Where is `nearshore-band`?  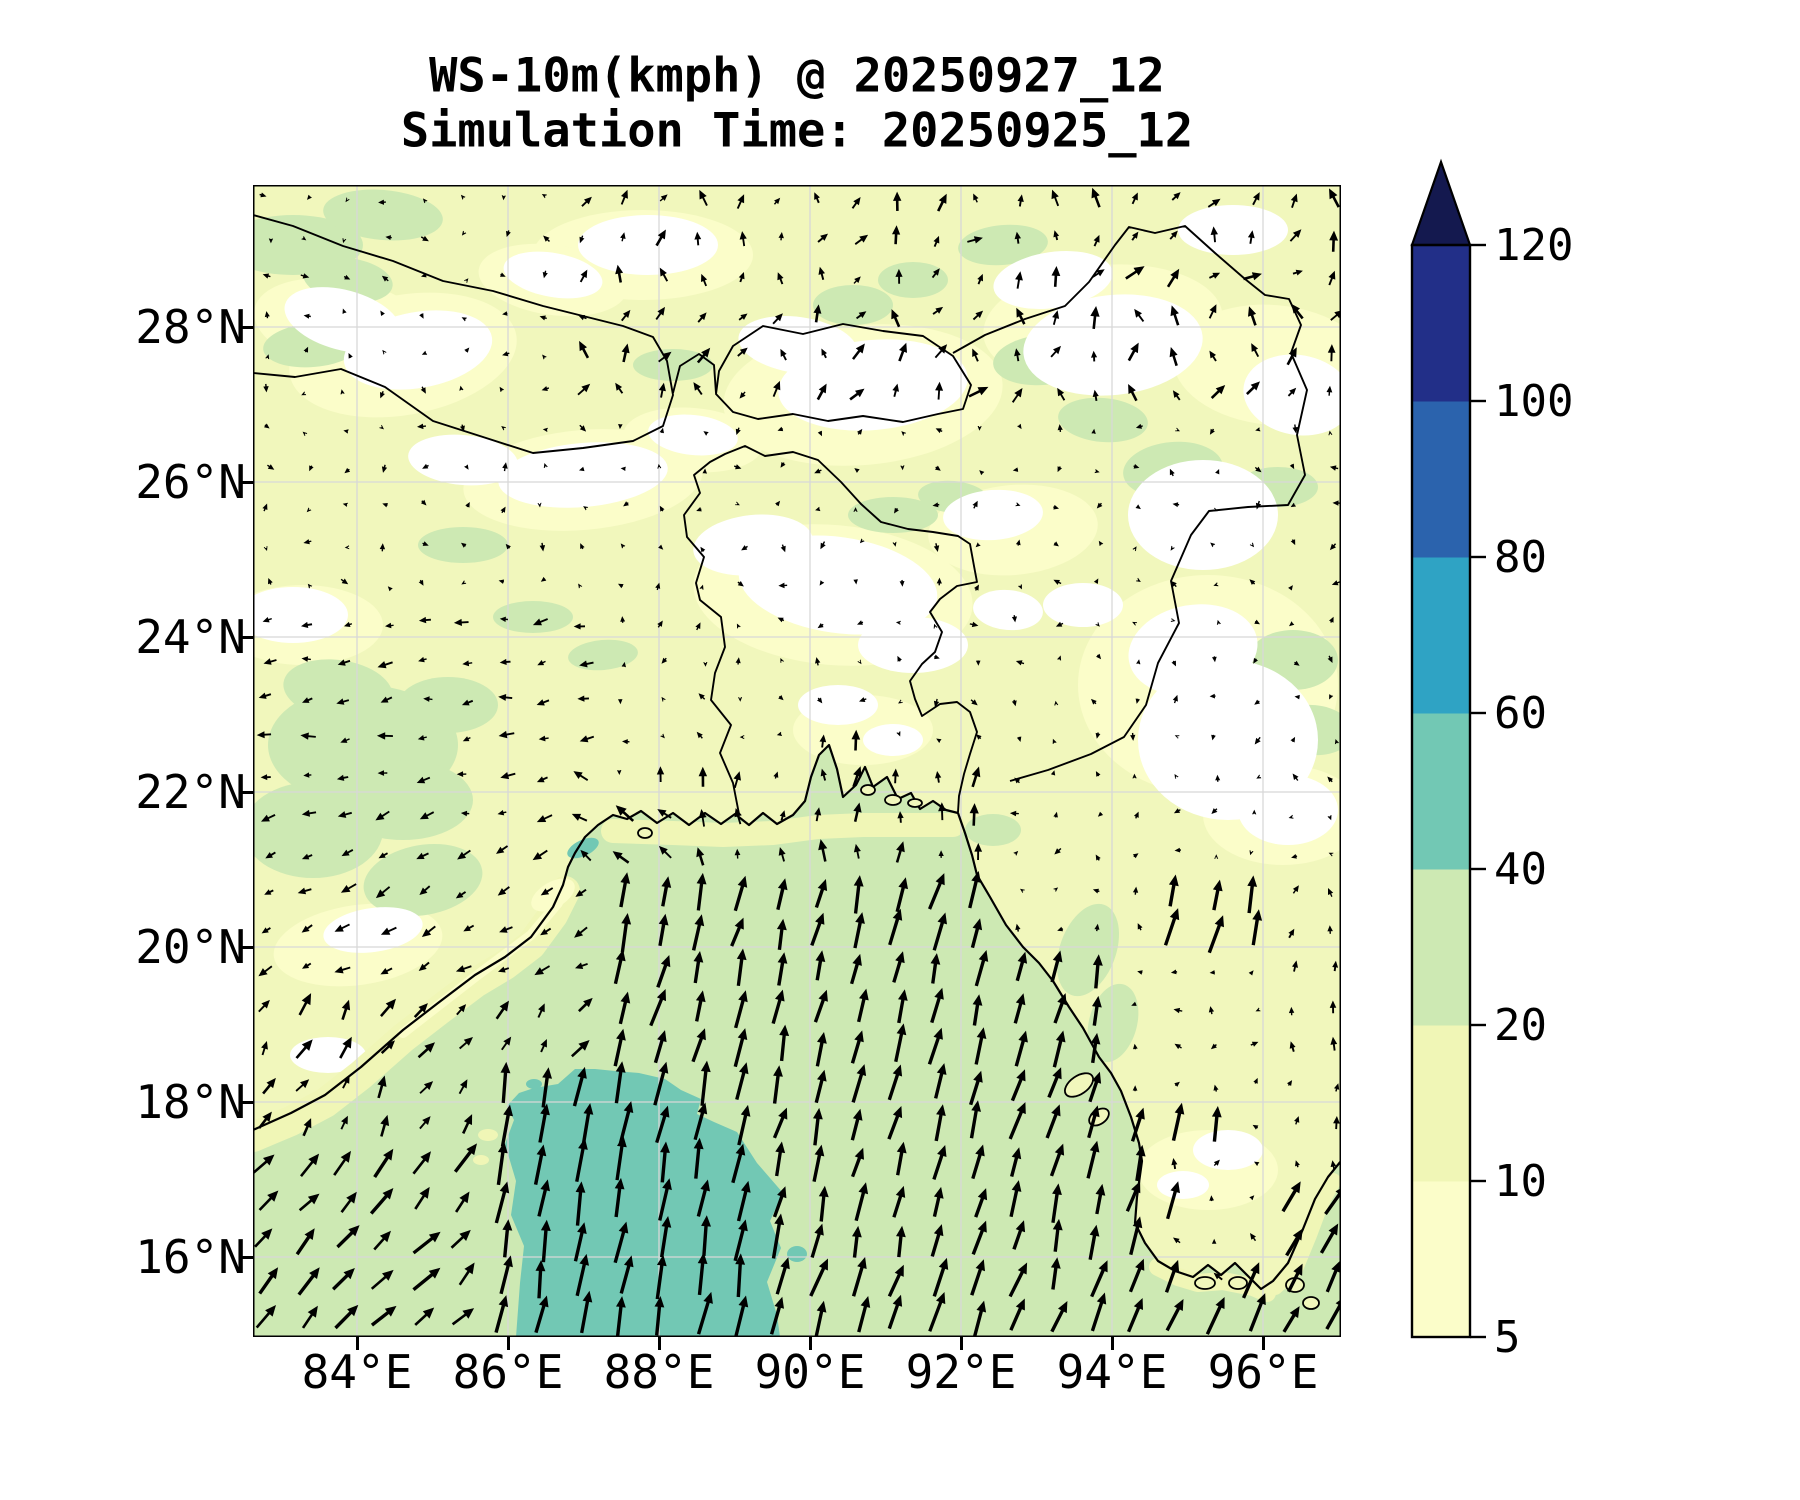 nearshore-band is located at coordinates (783, 830).